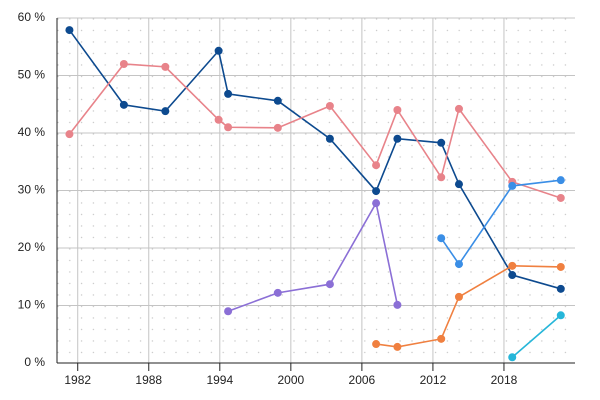 This screenshot has width=600, height=400. What do you see at coordinates (362, 380) in the screenshot?
I see `x-tick-label: 2006` at bounding box center [362, 380].